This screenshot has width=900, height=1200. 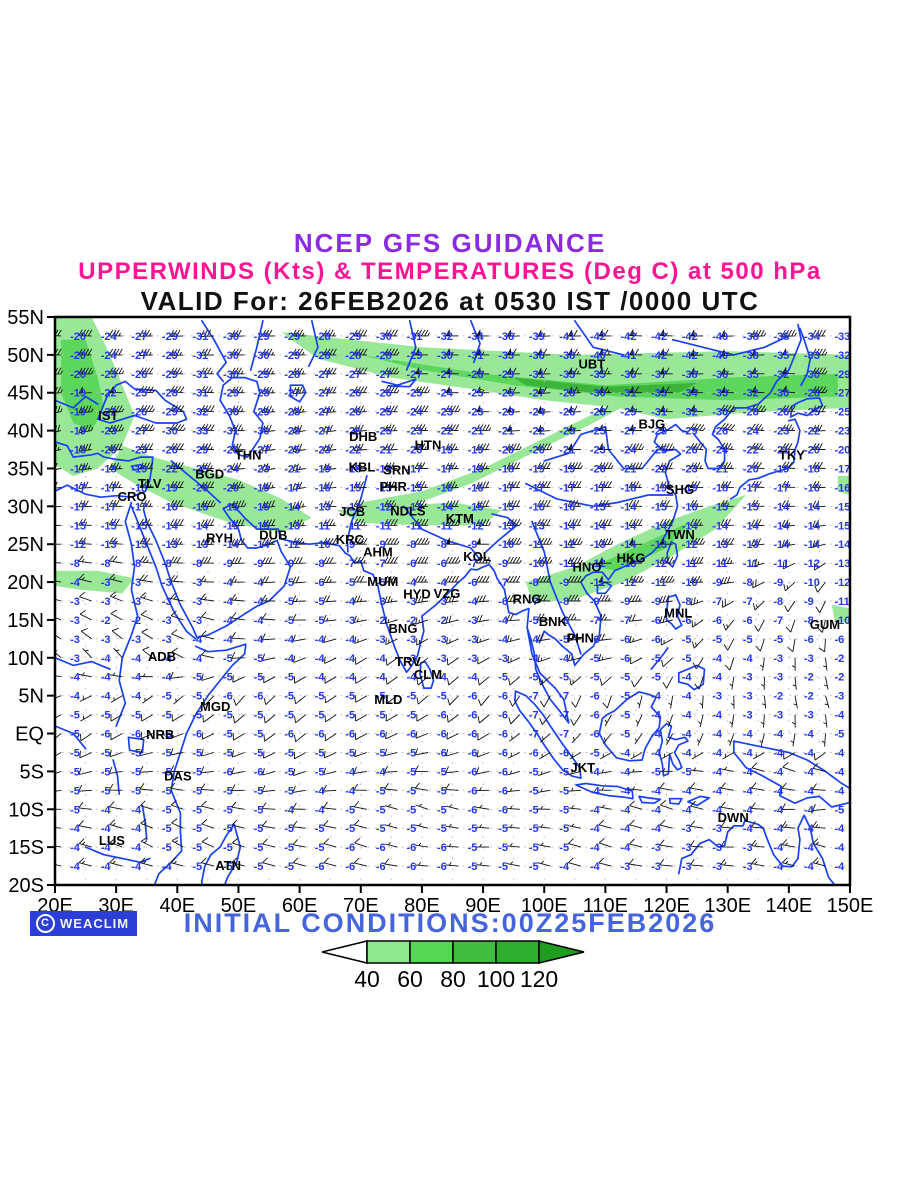 What do you see at coordinates (442, 621) in the screenshot?
I see `temp-value: -2` at bounding box center [442, 621].